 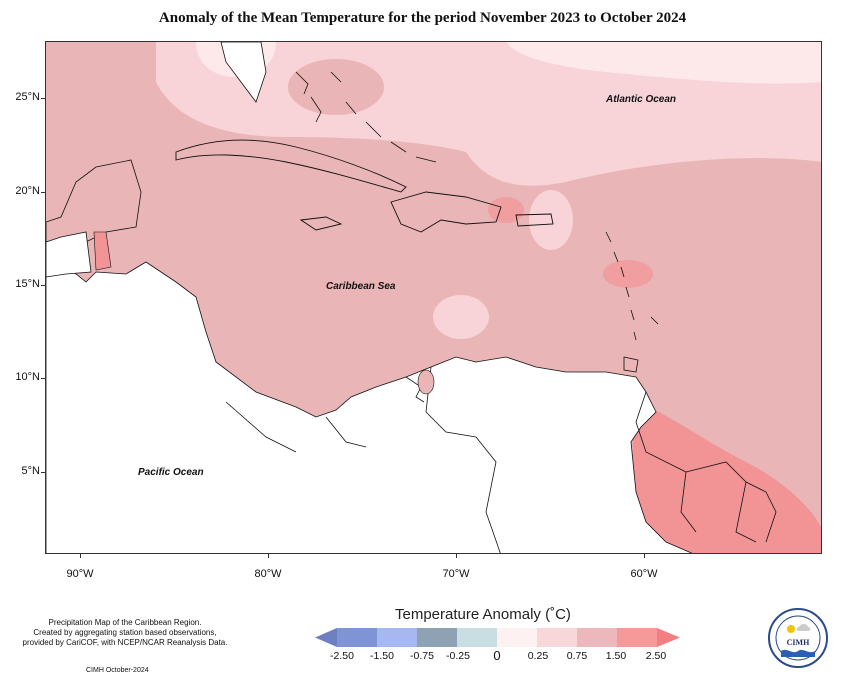 What do you see at coordinates (422, 656) in the screenshot?
I see `legend-tick-label: -0.75` at bounding box center [422, 656].